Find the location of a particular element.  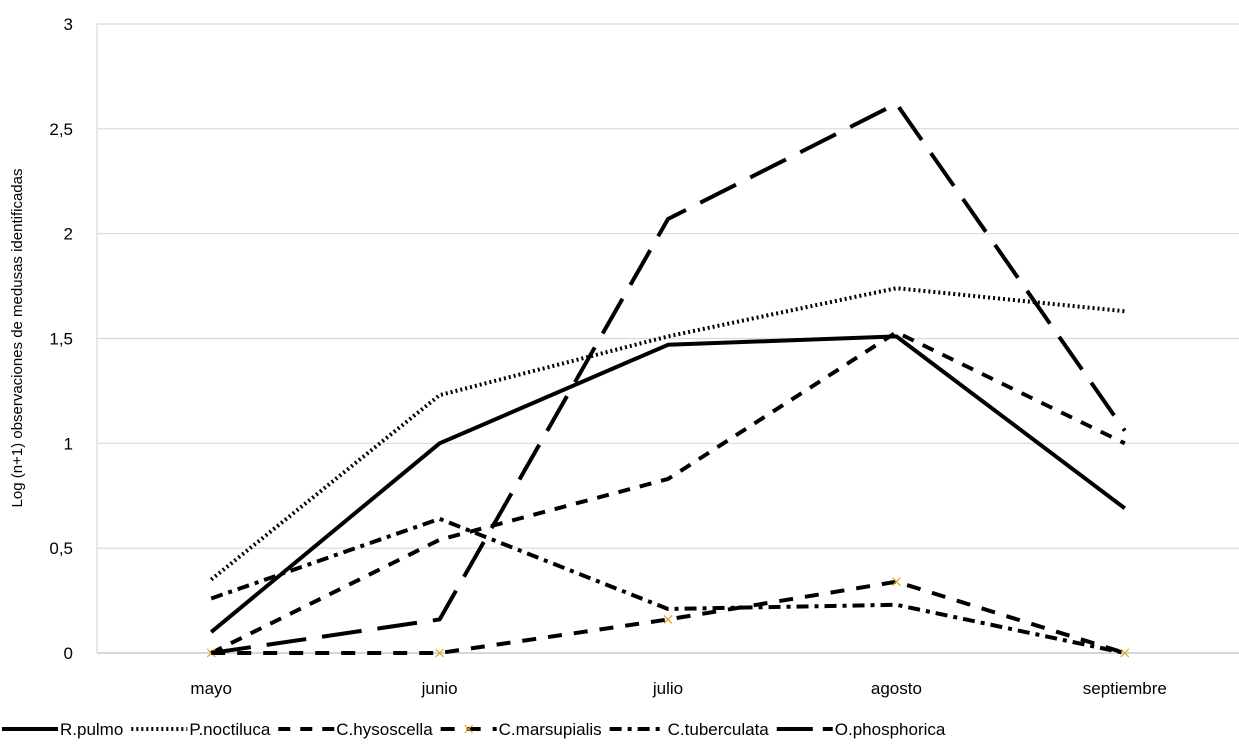

y-tick-label: 0,5 is located at coordinates (61, 548).